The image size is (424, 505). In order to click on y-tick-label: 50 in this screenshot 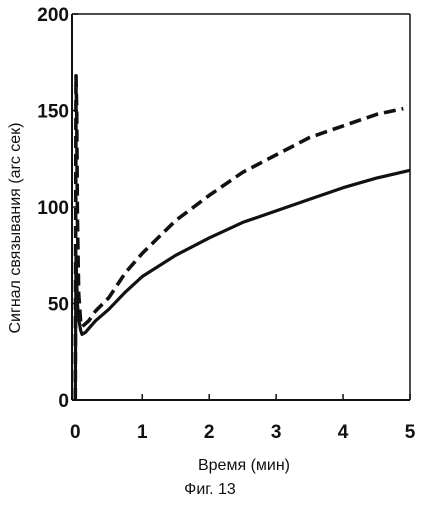, I will do `click(58, 305)`.